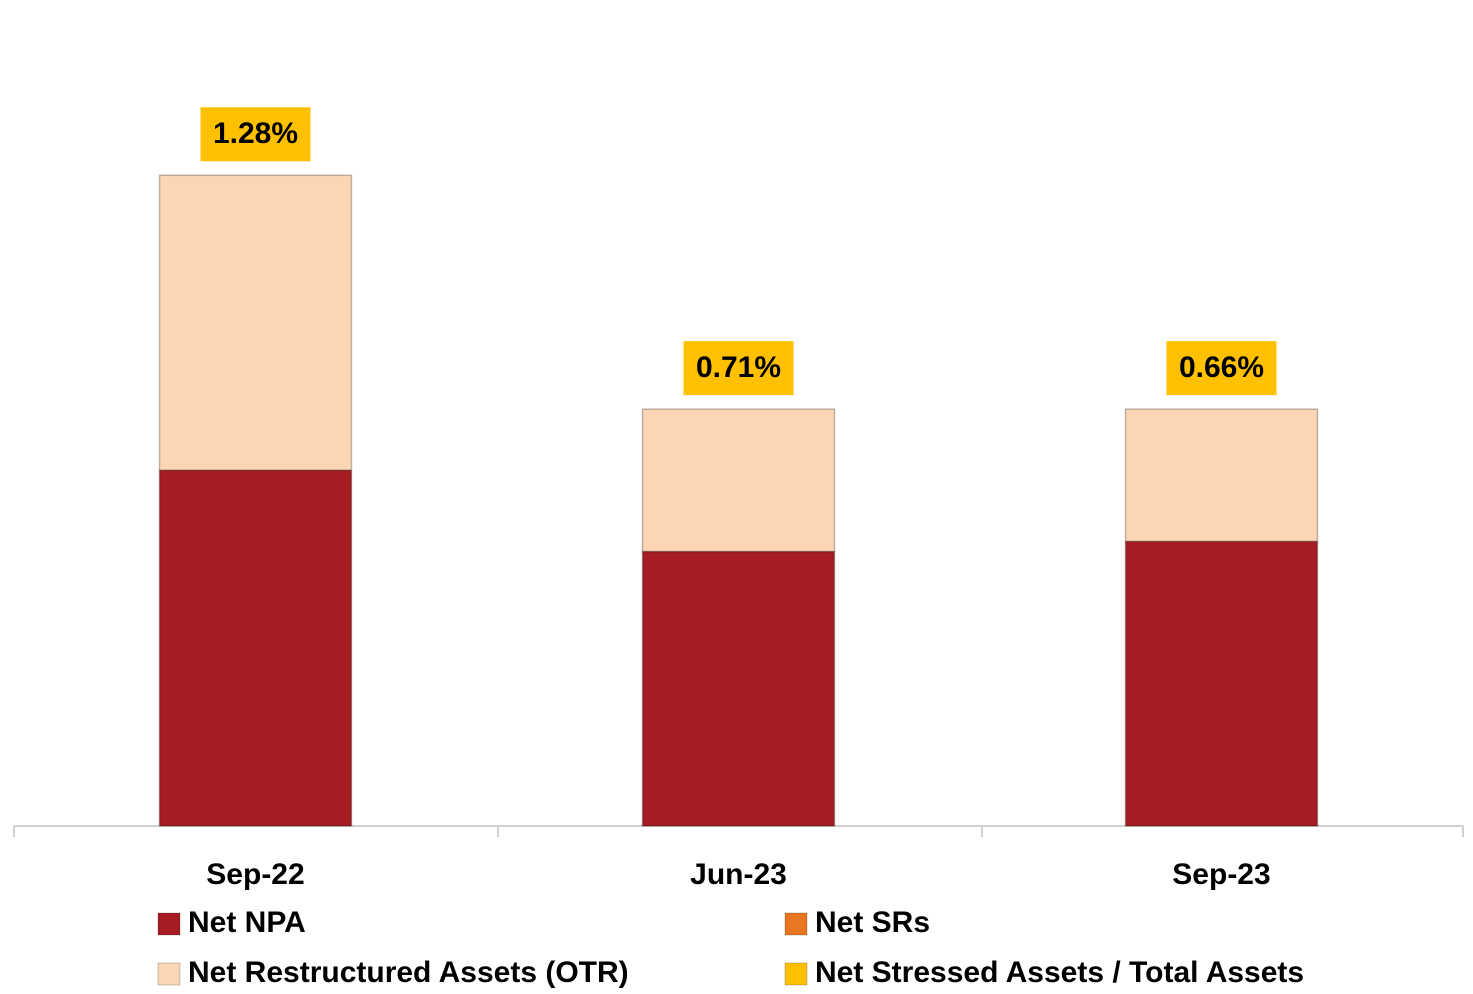 The image size is (1473, 994). Describe the element at coordinates (255, 874) in the screenshot. I see `x-tick-label: Sep-22` at that location.